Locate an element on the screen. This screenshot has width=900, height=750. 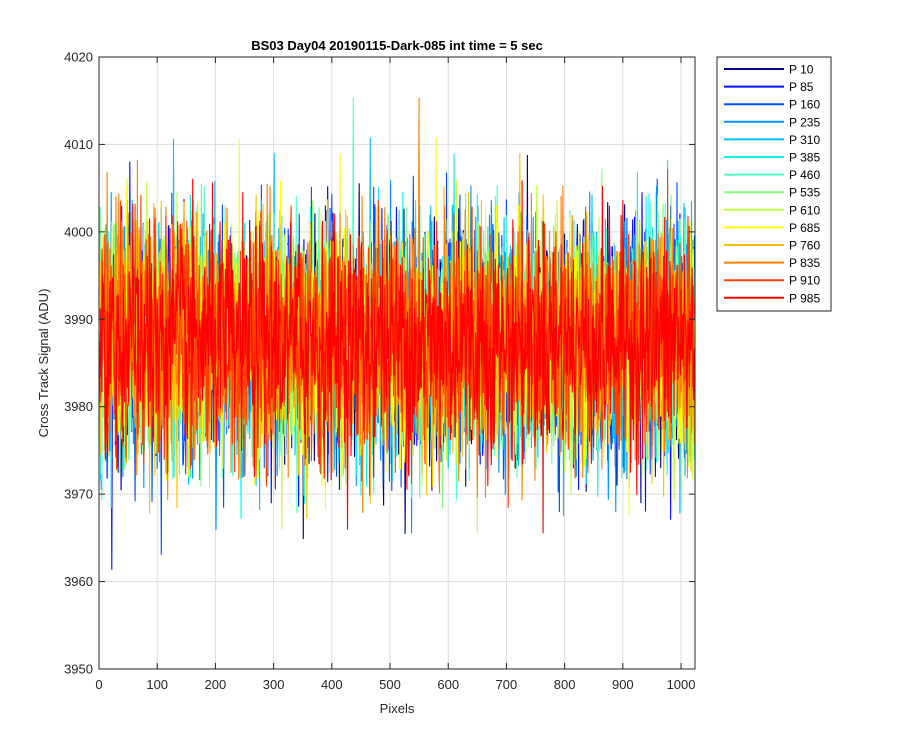
y-tick-label: 3950 is located at coordinates (78, 669).